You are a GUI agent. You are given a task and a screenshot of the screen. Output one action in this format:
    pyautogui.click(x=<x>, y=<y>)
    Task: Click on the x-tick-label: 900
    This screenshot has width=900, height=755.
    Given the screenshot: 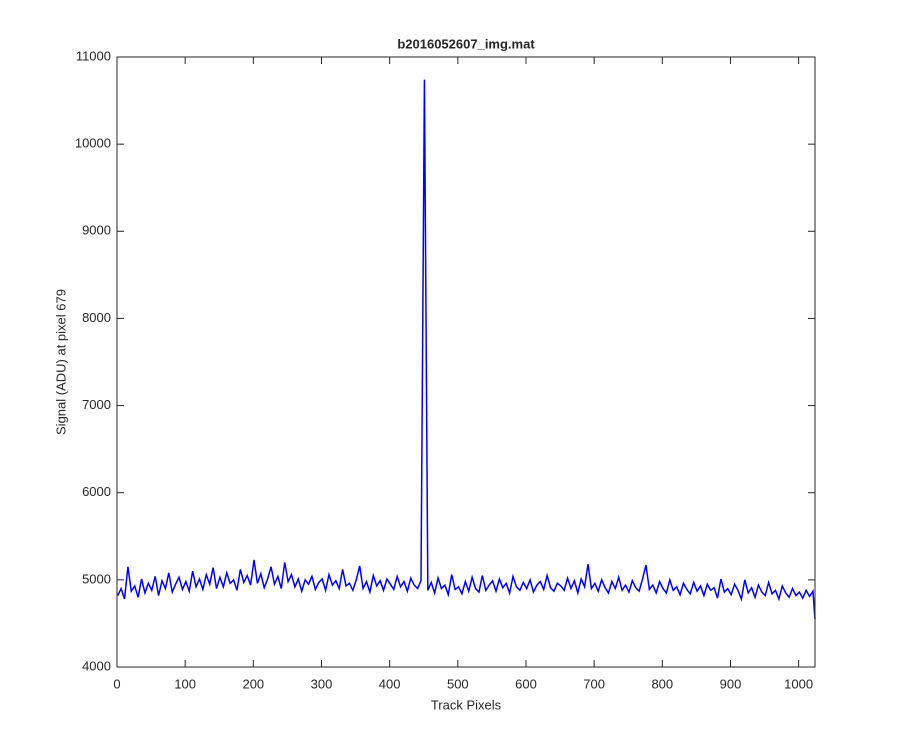 What is the action you would take?
    pyautogui.click(x=731, y=683)
    